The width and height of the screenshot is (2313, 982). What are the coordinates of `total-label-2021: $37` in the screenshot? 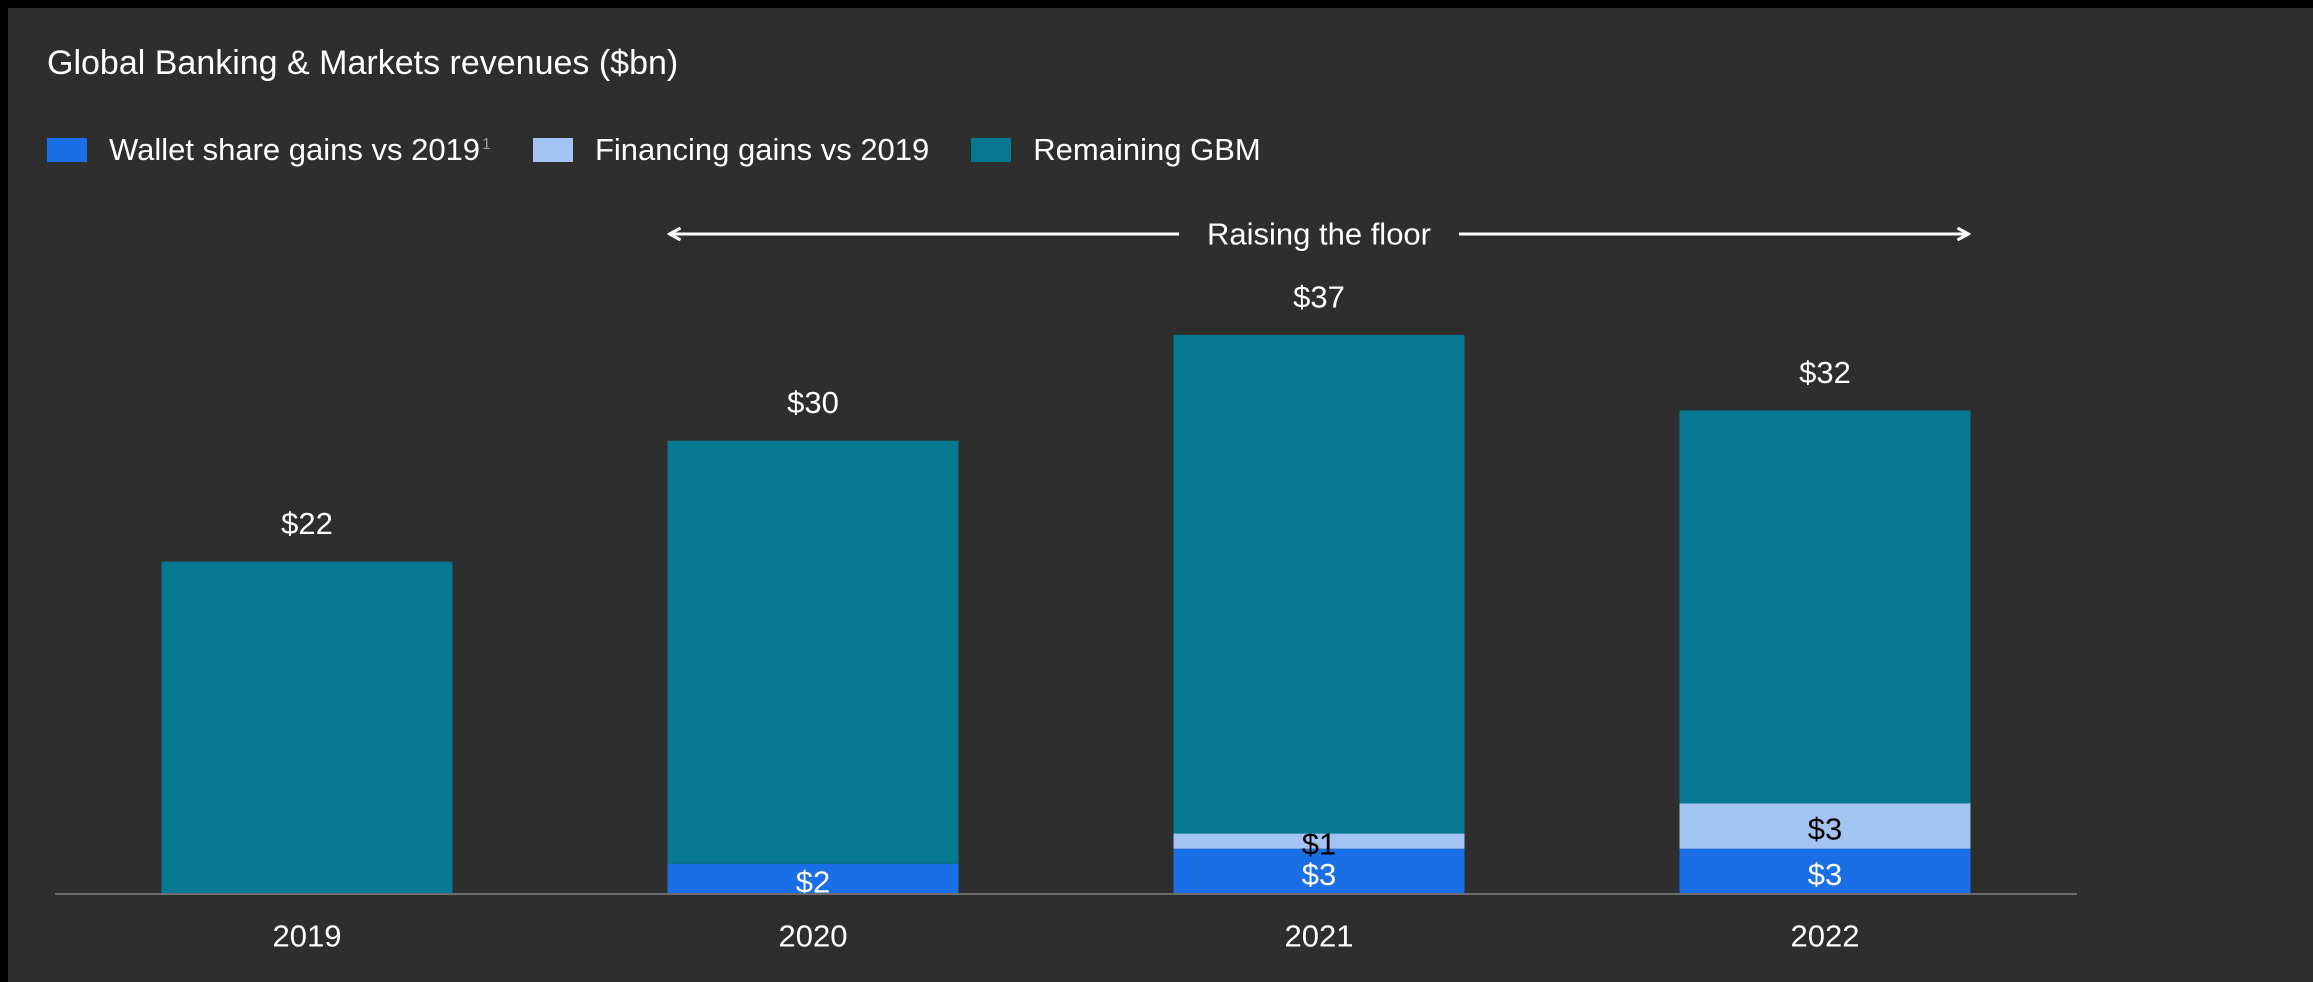 It's located at (1319, 296).